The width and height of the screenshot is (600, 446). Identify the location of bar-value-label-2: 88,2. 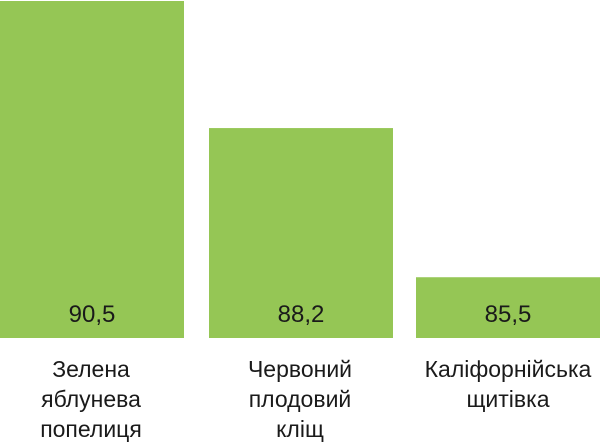
(301, 314).